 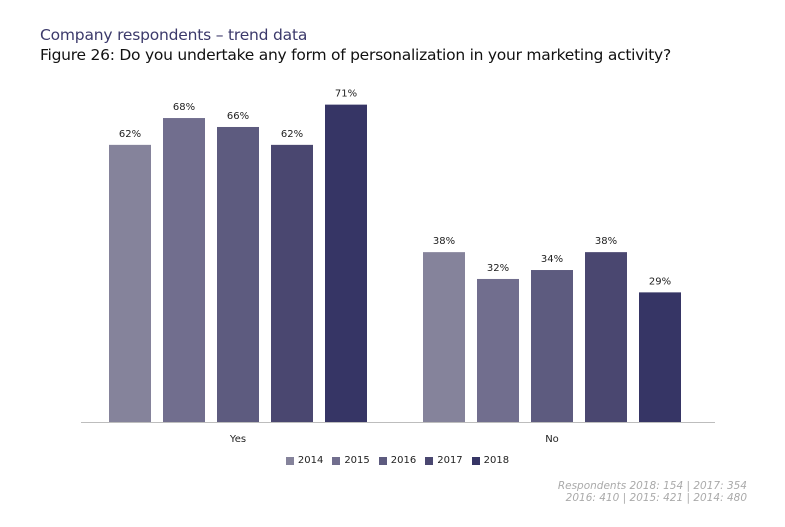 I want to click on bar-no-2015, so click(x=498, y=350).